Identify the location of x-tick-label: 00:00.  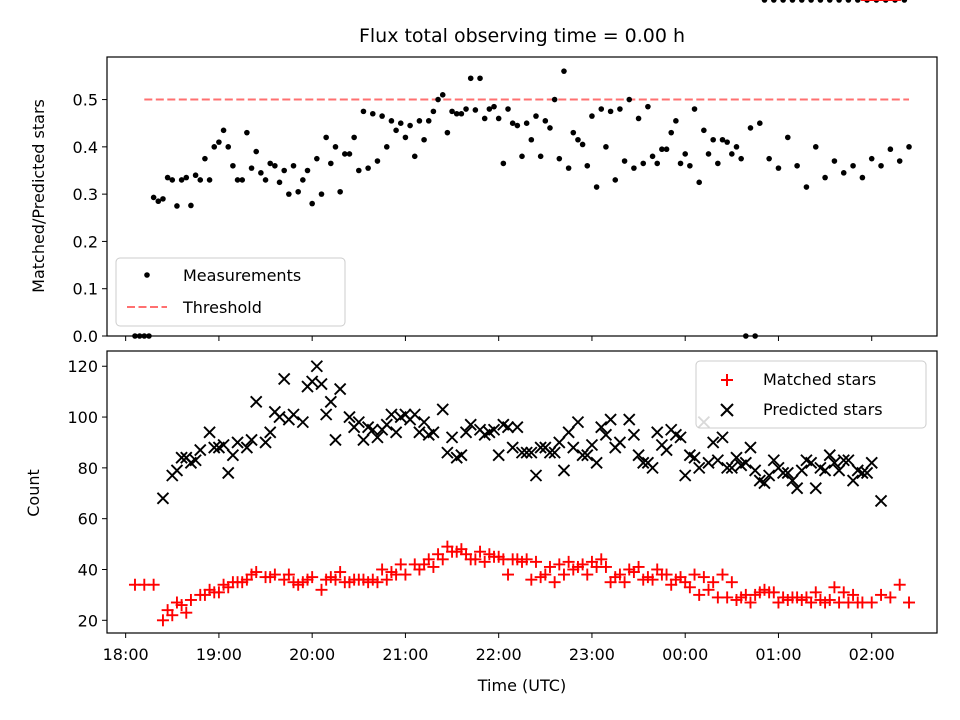
(685, 654).